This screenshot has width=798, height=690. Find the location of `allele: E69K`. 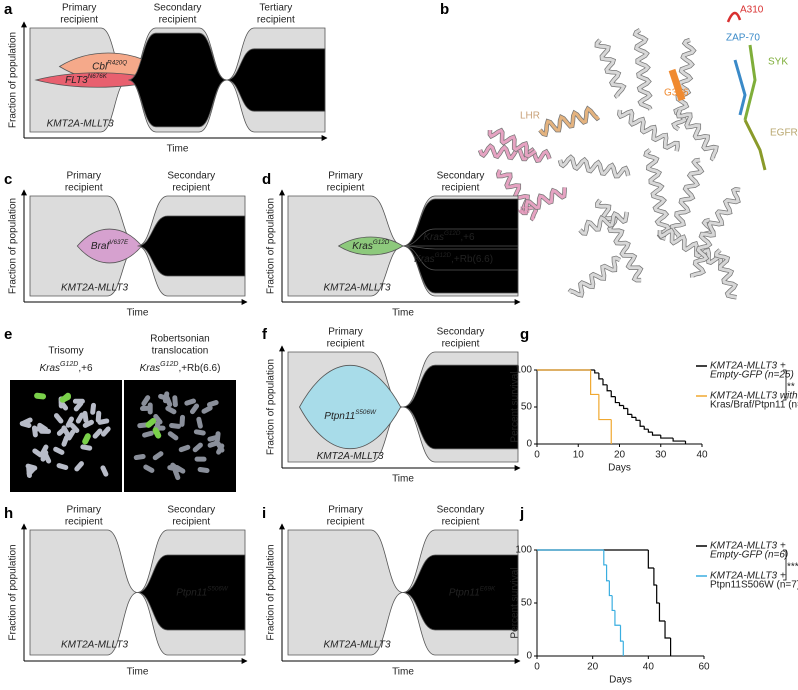

allele: E69K is located at coordinates (488, 588).